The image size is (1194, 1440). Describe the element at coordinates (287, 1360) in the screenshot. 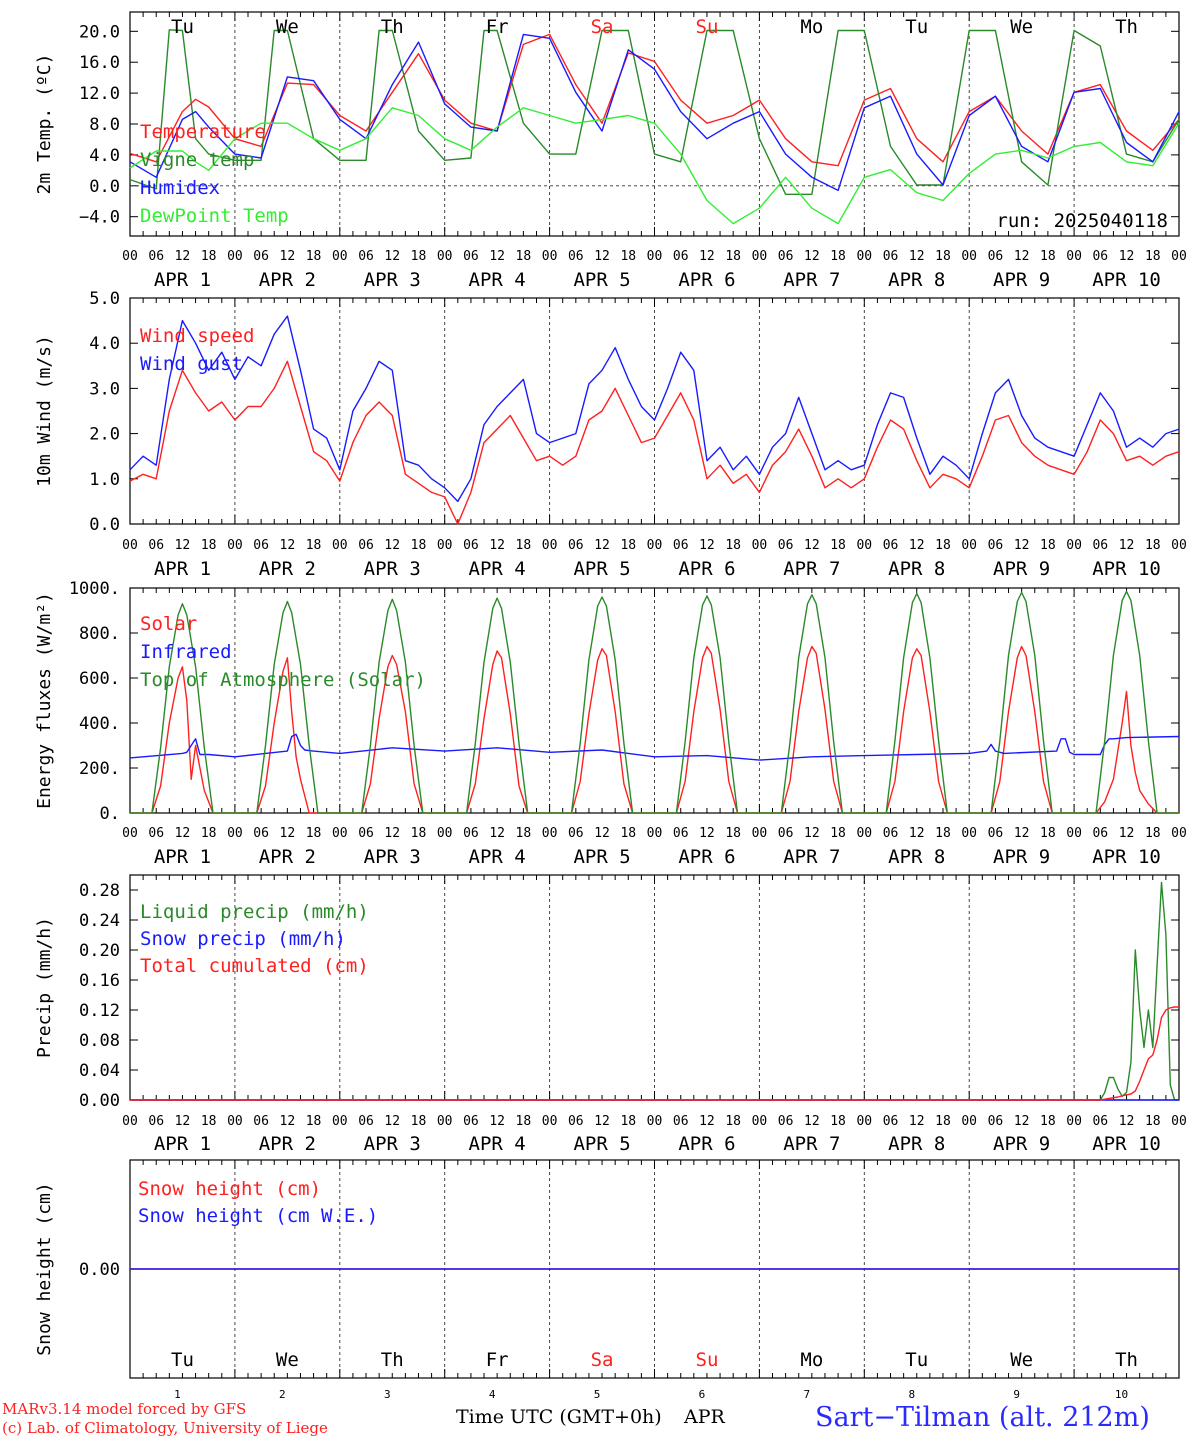

I see `weekday-label-bottom: We` at that location.